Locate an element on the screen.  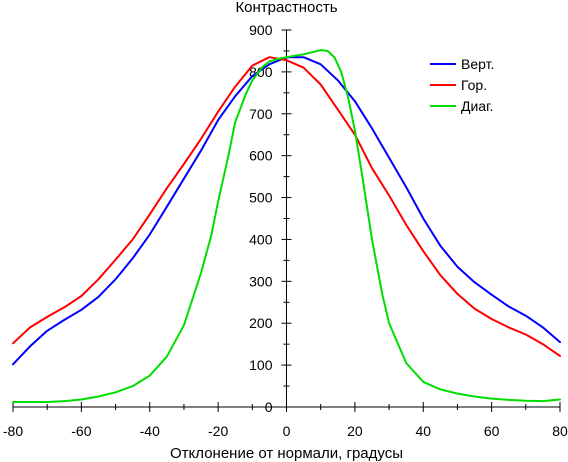
x-tick-label: 60 is located at coordinates (492, 431).